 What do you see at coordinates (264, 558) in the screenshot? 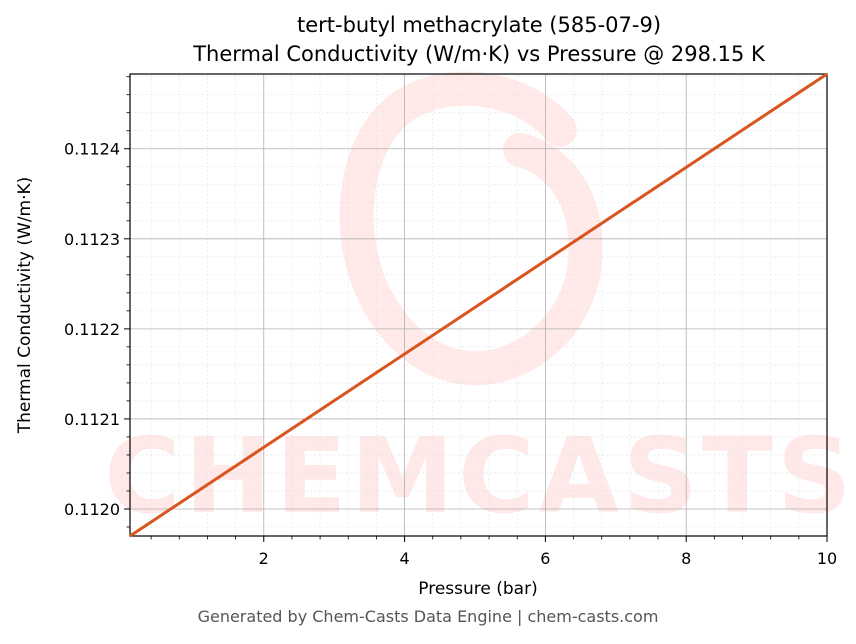
I see `x-tick-label: 2` at bounding box center [264, 558].